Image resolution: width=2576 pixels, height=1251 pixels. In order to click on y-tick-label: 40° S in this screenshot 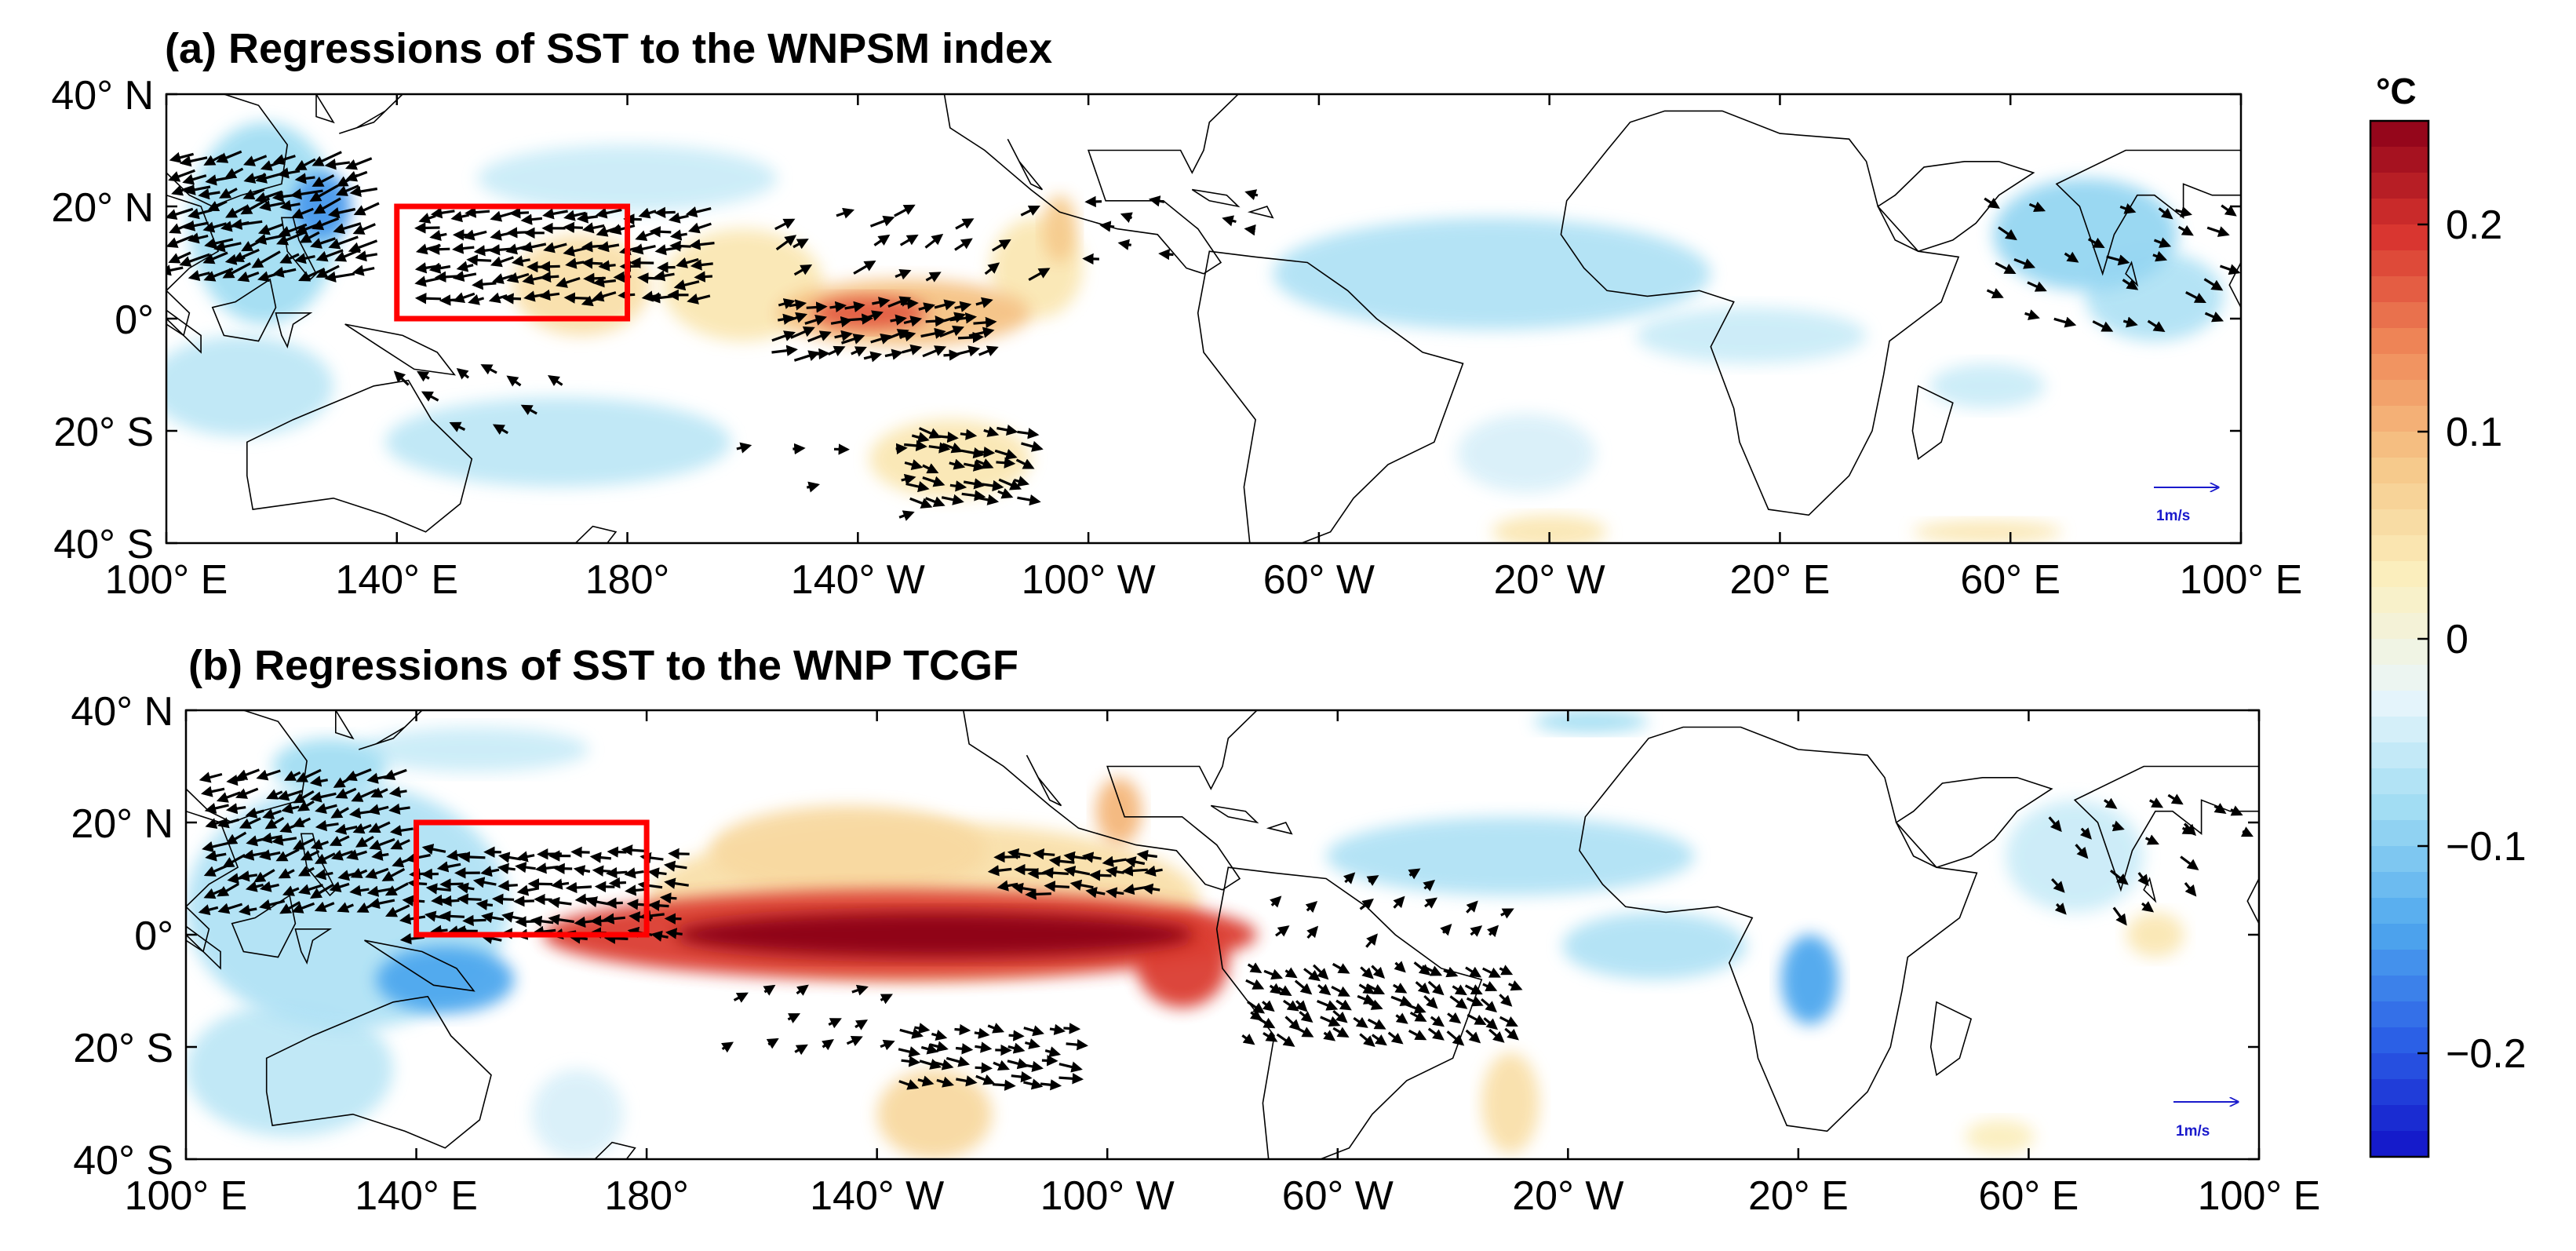, I will do `click(123, 1161)`.